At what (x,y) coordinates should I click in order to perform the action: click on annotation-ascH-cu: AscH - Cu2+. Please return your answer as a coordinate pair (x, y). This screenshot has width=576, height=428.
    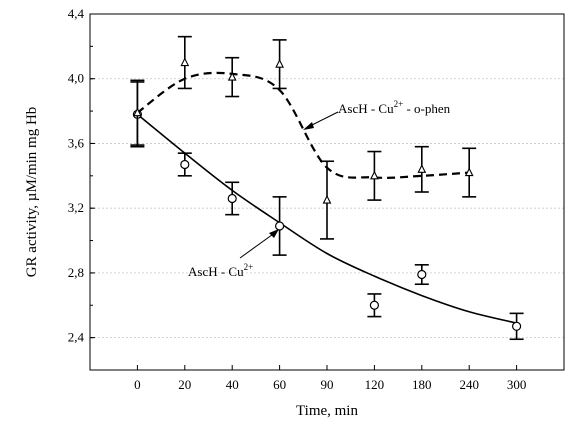
    Looking at the image, I should click on (220, 270).